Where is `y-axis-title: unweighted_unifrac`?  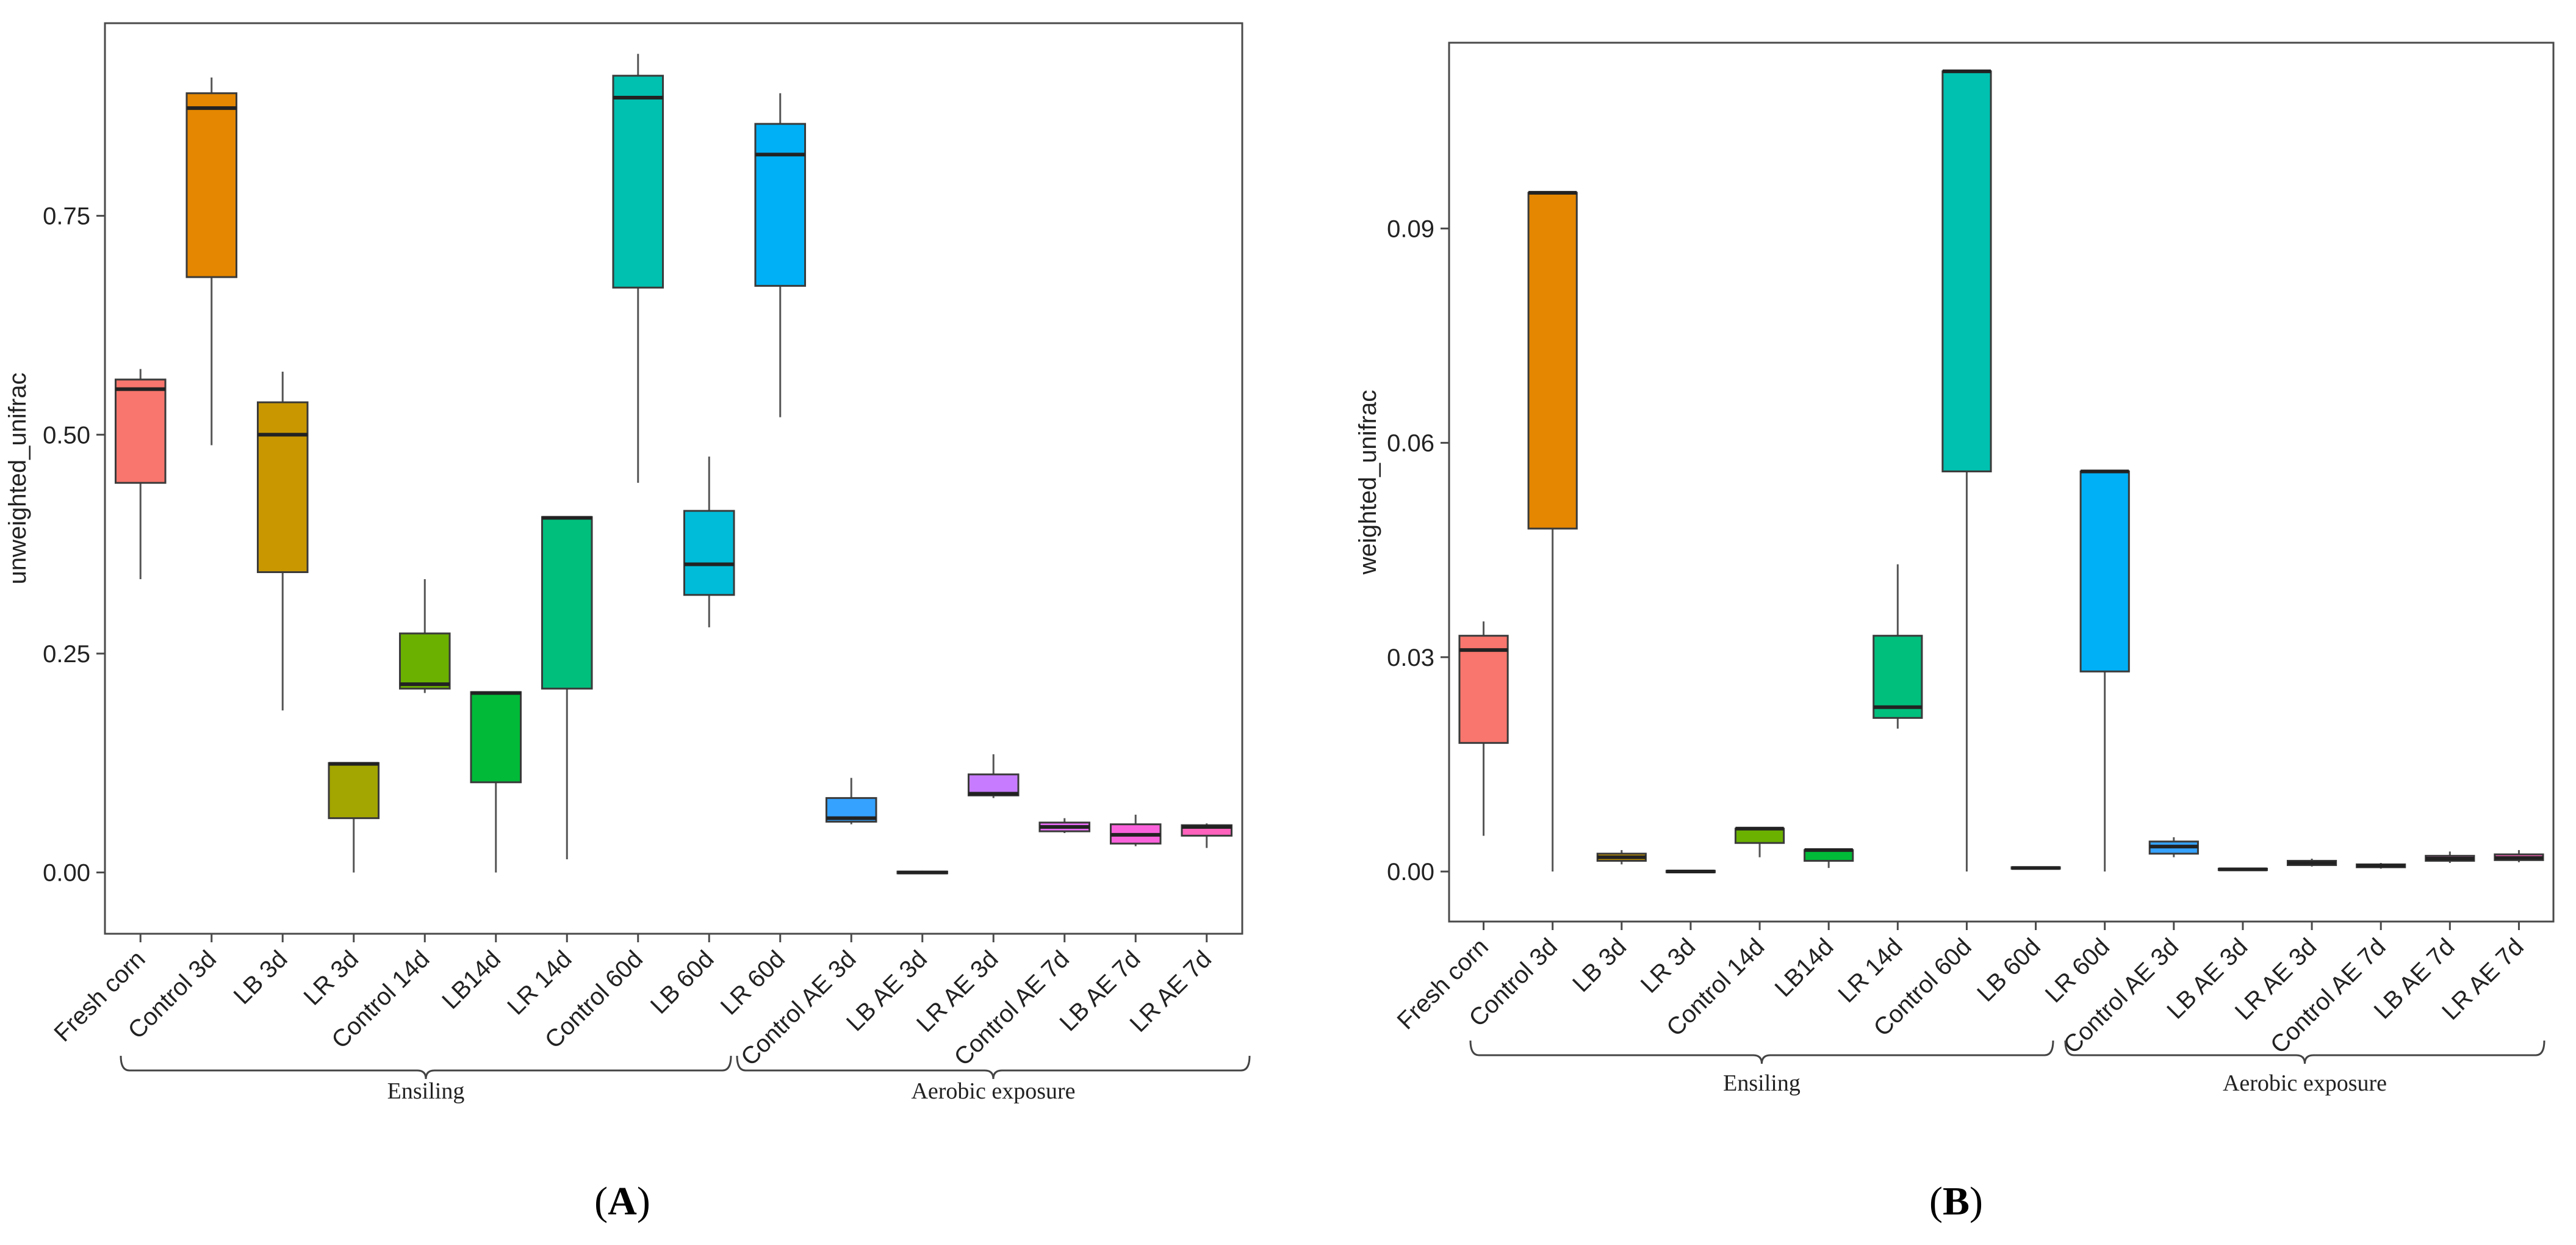
y-axis-title: unweighted_unifrac is located at coordinates (17, 479).